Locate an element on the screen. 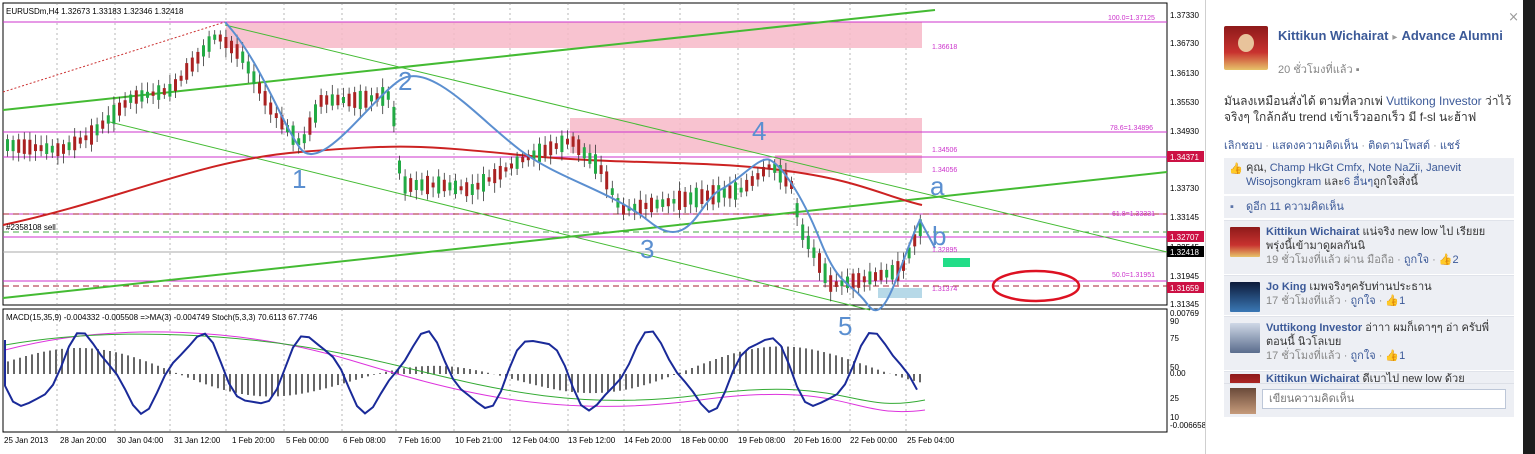 This screenshot has width=1535, height=454. macd-signal is located at coordinates (465, 372).